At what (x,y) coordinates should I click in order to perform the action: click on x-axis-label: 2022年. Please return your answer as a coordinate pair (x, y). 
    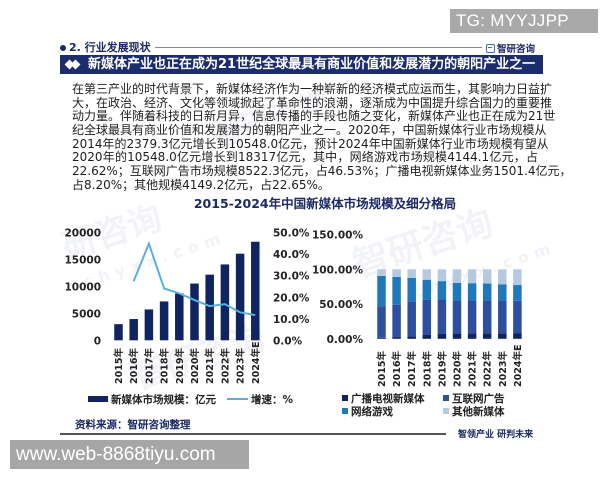
    Looking at the image, I should click on (488, 369).